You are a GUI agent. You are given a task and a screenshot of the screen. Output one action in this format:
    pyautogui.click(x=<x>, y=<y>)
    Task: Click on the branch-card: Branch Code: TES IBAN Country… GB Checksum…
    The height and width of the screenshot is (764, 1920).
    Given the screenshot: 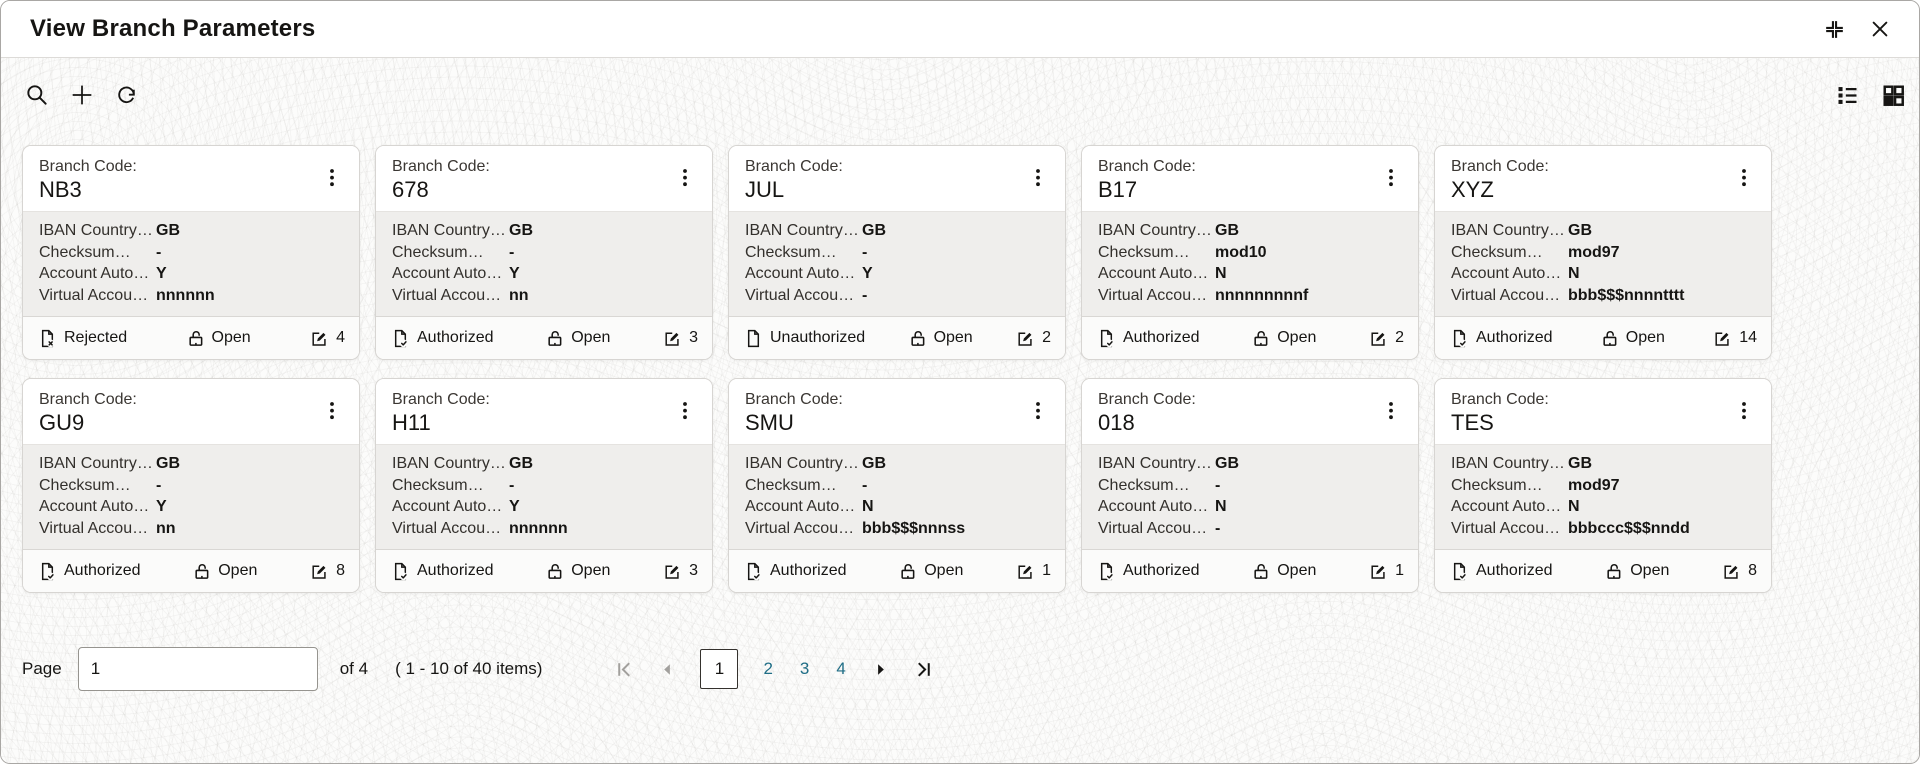 What is the action you would take?
    pyautogui.click(x=1603, y=485)
    